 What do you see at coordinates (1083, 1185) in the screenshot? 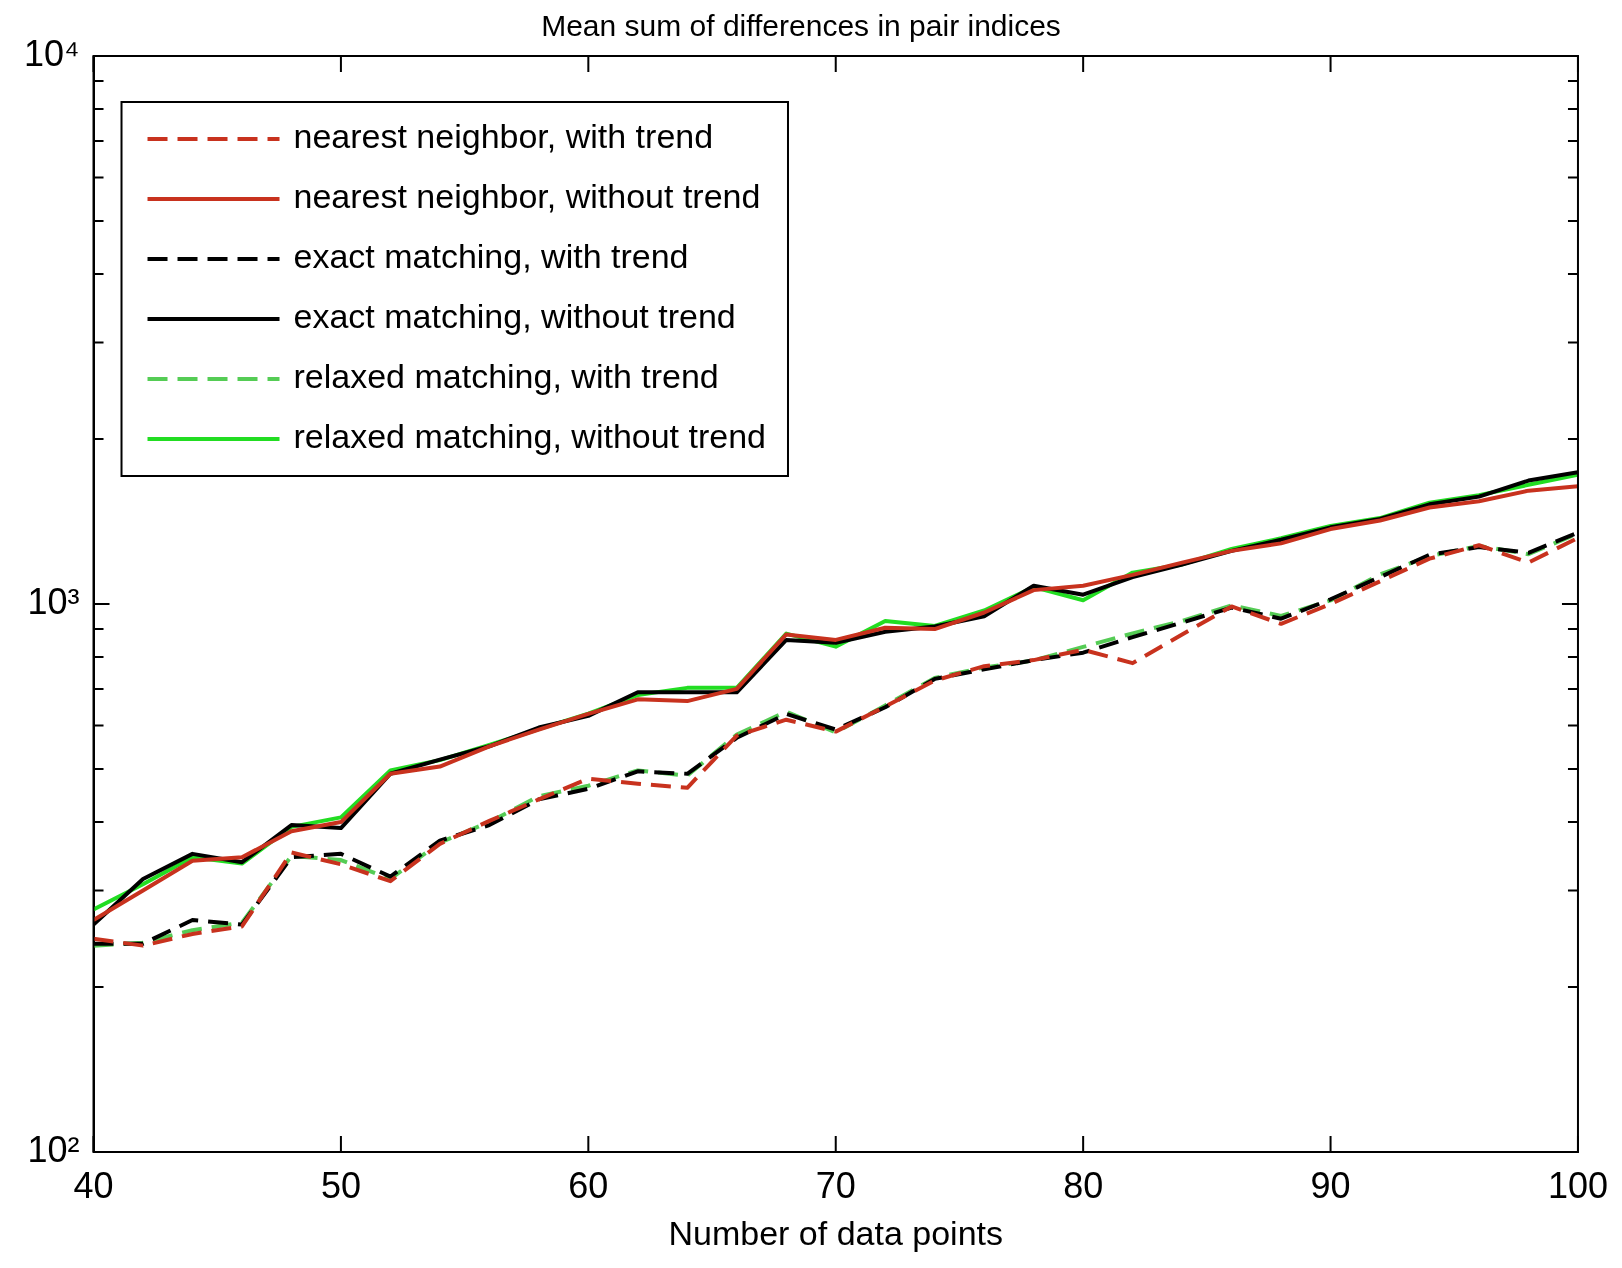
I see `x-tick-label: 80` at bounding box center [1083, 1185].